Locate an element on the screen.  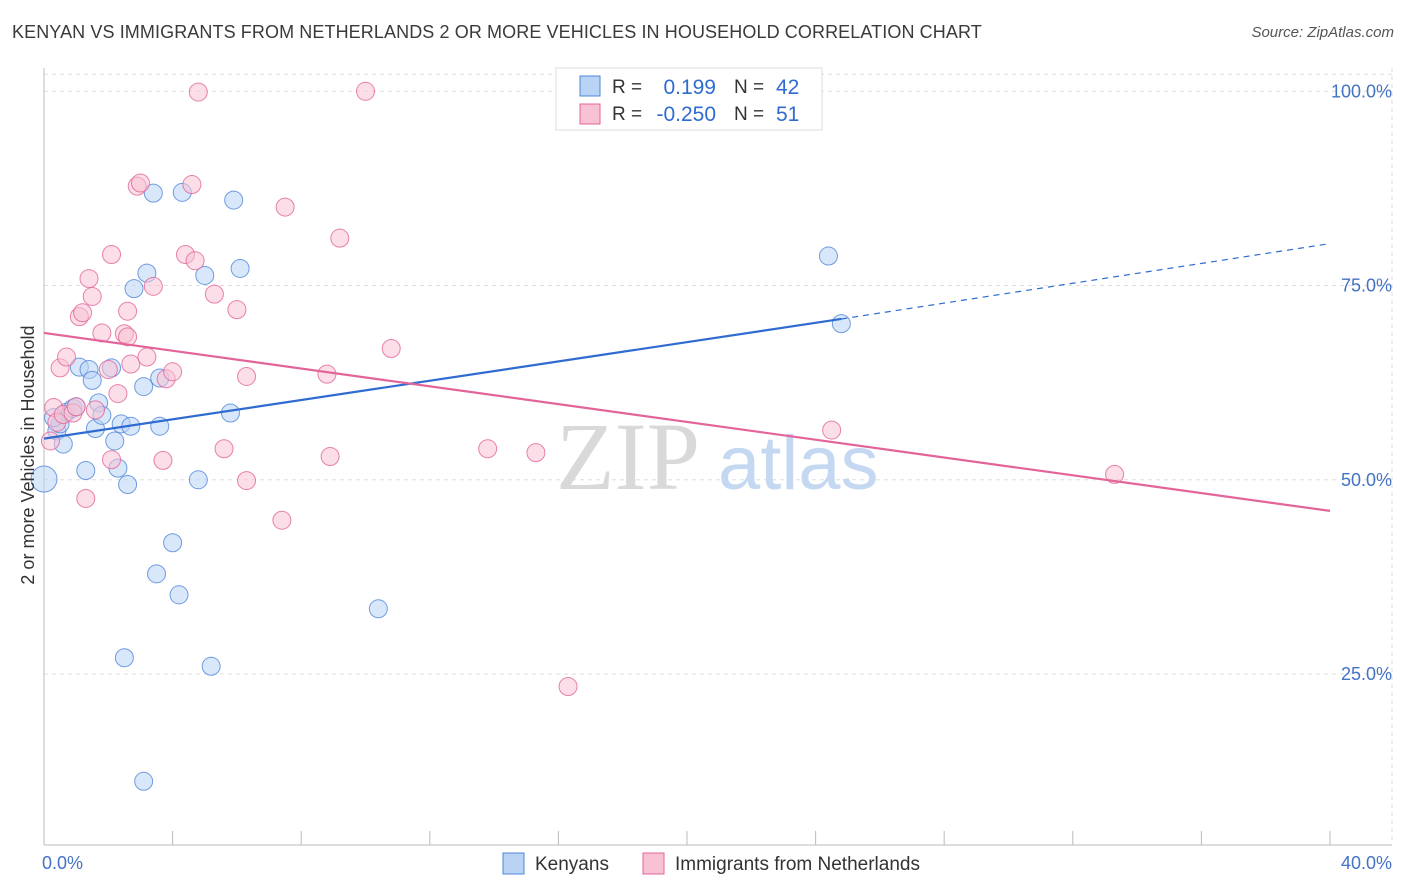
kenyans-trend-line is located at coordinates (442, 378).